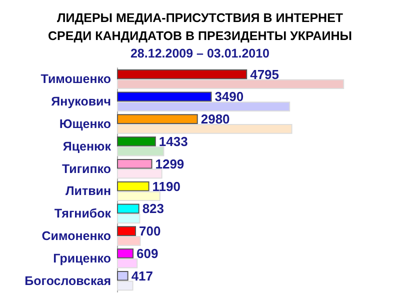 The height and width of the screenshot is (300, 400). What do you see at coordinates (76, 79) in the screenshot?
I see `y-tick-label: Тимошенко` at bounding box center [76, 79].